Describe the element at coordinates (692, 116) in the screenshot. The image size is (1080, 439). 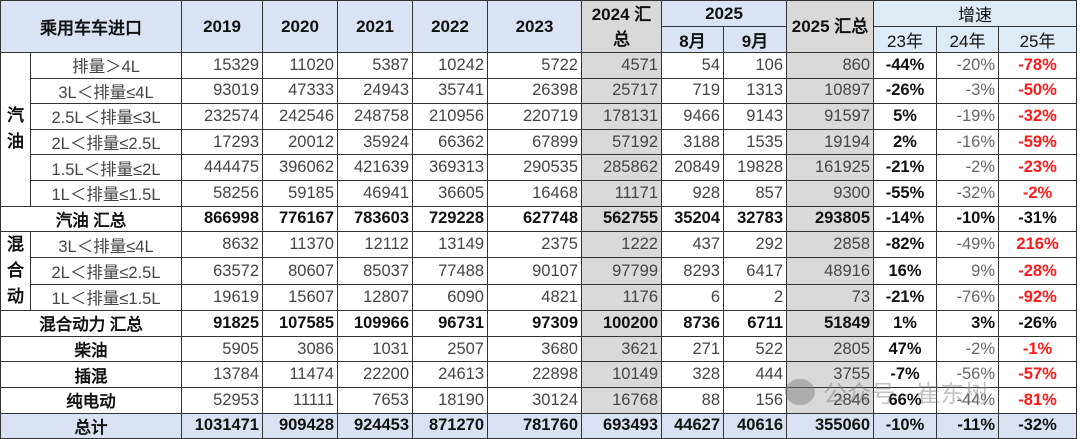
I see `value-aug: 9466` at that location.